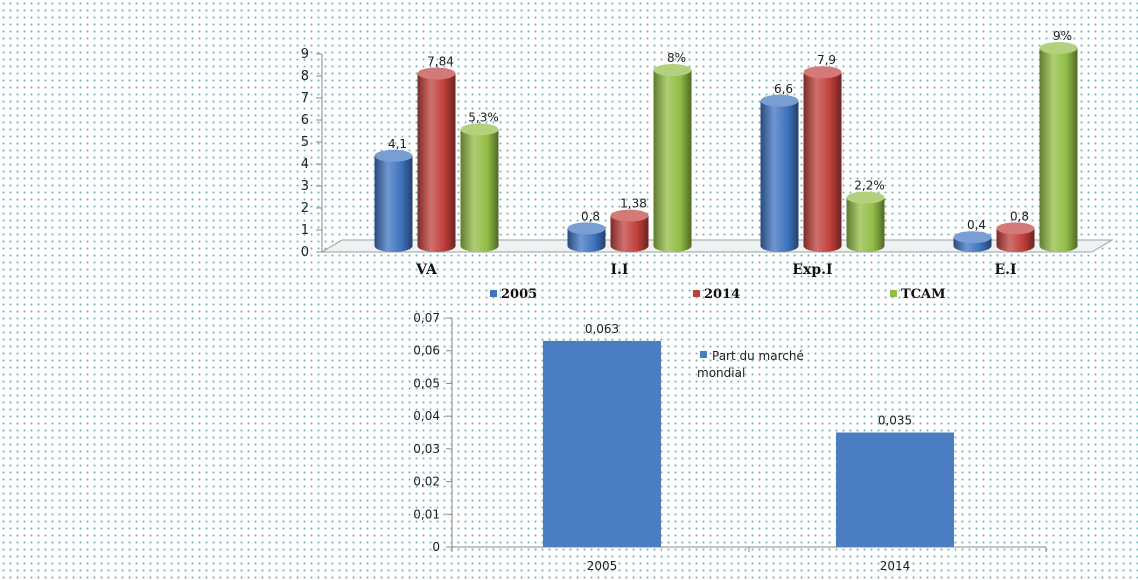  What do you see at coordinates (436, 73) in the screenshot?
I see `bar-top-VA-2014` at bounding box center [436, 73].